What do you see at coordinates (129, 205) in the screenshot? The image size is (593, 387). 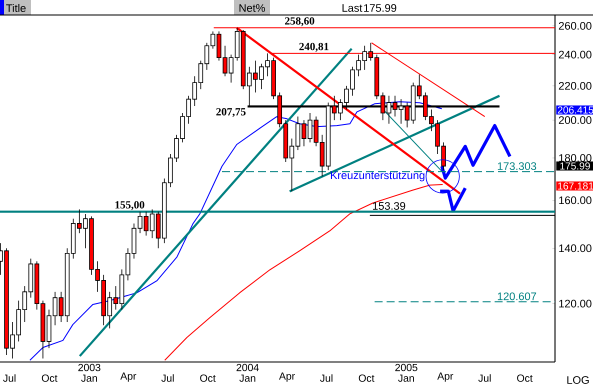 I see `data-label: 155,00` at bounding box center [129, 205].